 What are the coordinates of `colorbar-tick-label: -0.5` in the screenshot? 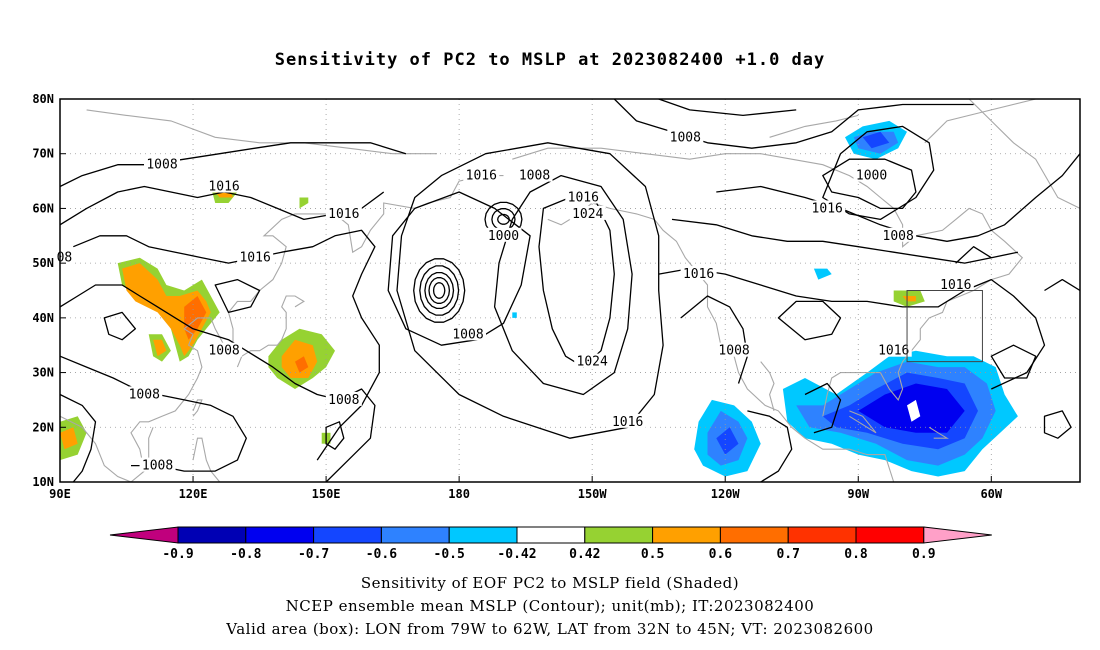 It's located at (449, 554).